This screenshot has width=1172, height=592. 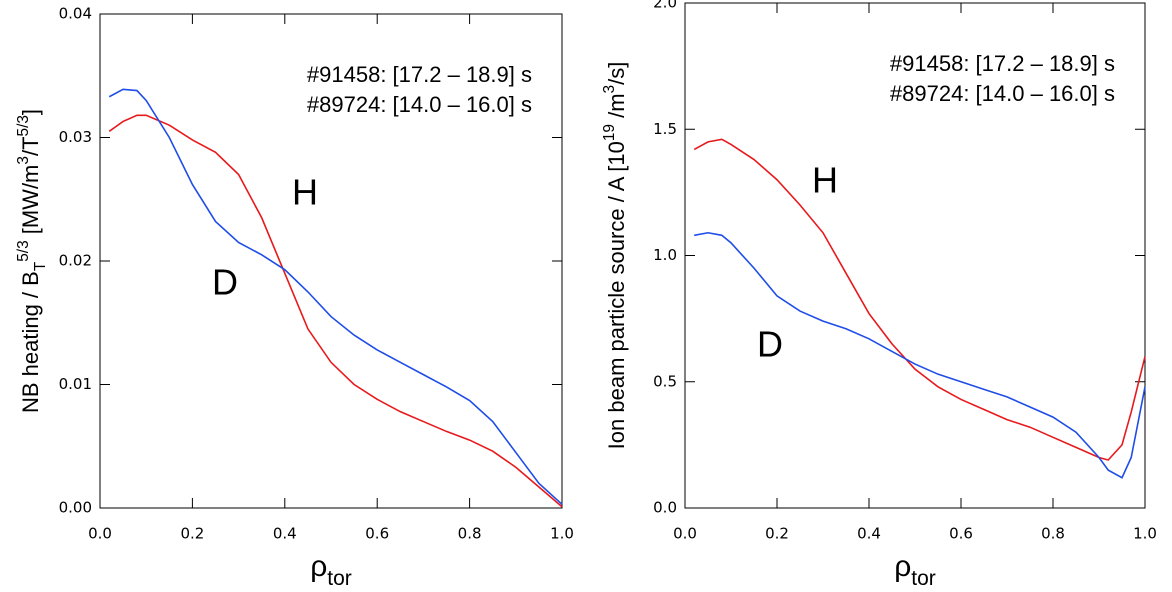 What do you see at coordinates (665, 255) in the screenshot?
I see `y-tick-label: 1.0` at bounding box center [665, 255].